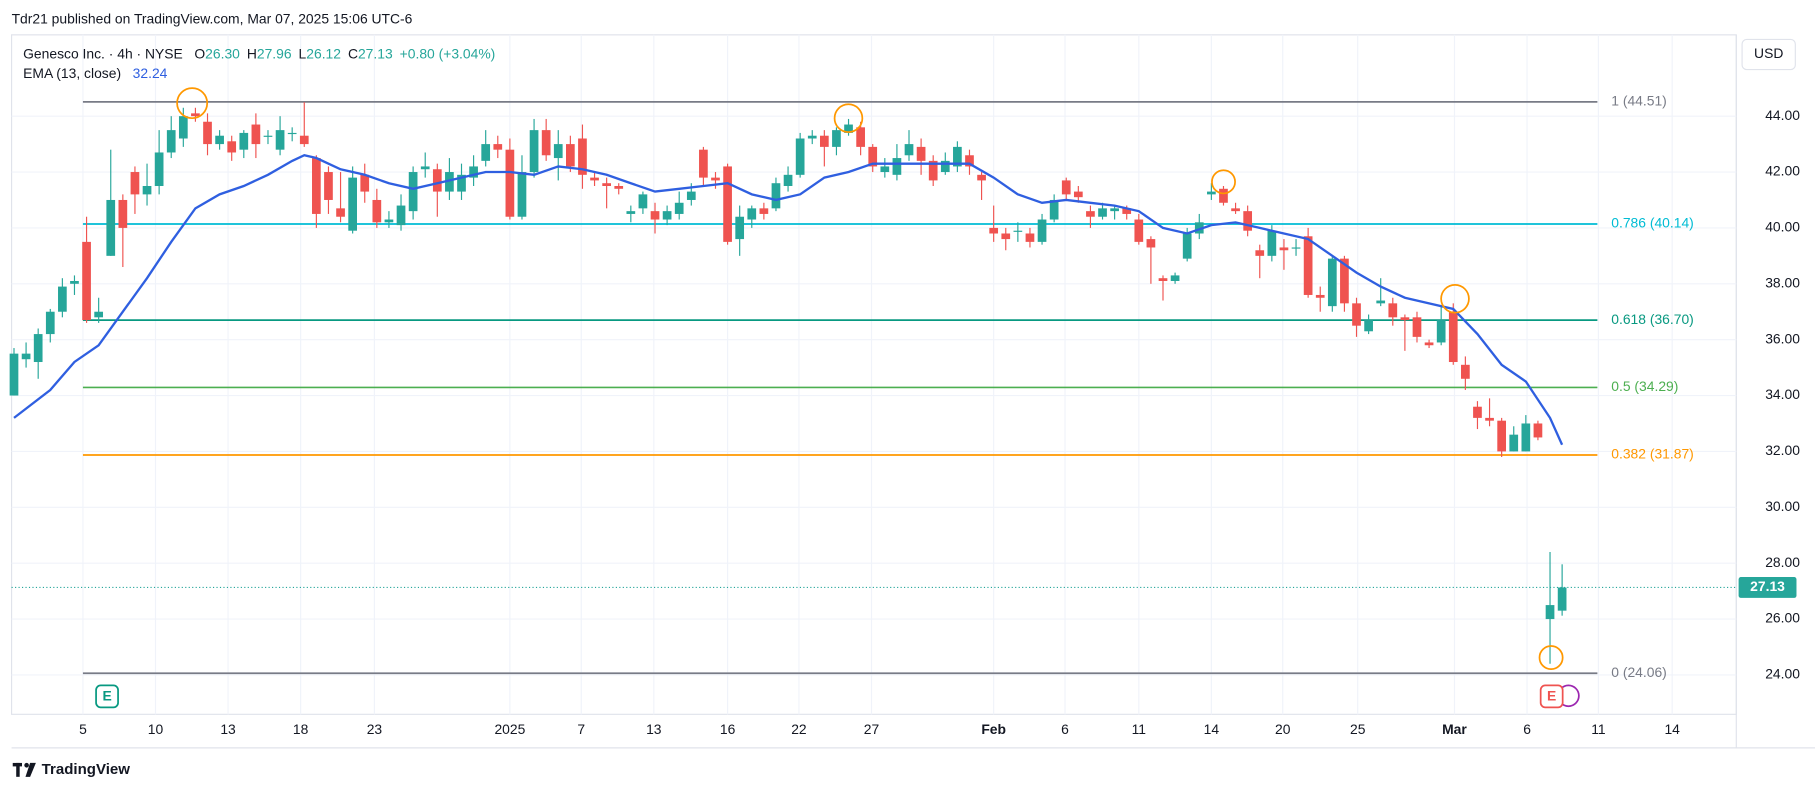 The height and width of the screenshot is (792, 1815). Describe the element at coordinates (1782, 674) in the screenshot. I see `y-tick-label: 24.00` at that location.